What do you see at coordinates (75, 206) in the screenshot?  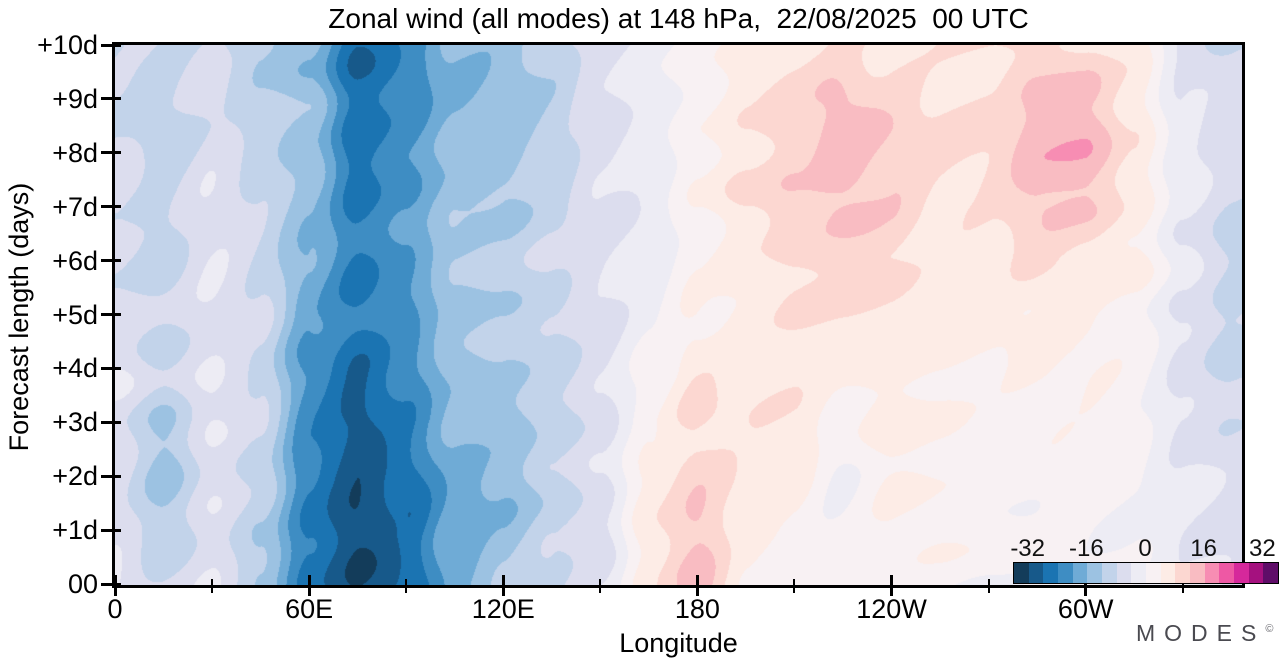 I see `y-tick-label: +7d` at bounding box center [75, 206].